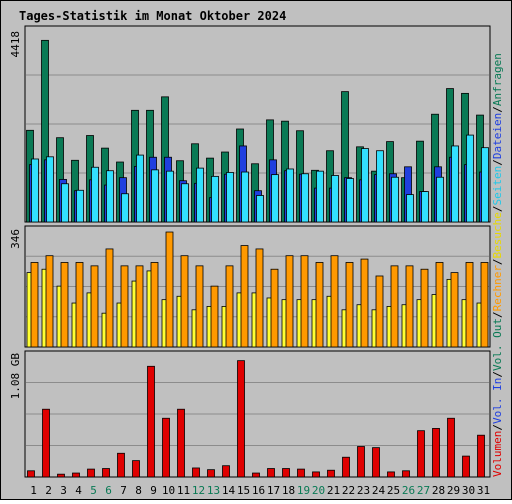 The width and height of the screenshot is (512, 504). Describe the element at coordinates (93, 490) in the screenshot. I see `day-label: 5` at that location.